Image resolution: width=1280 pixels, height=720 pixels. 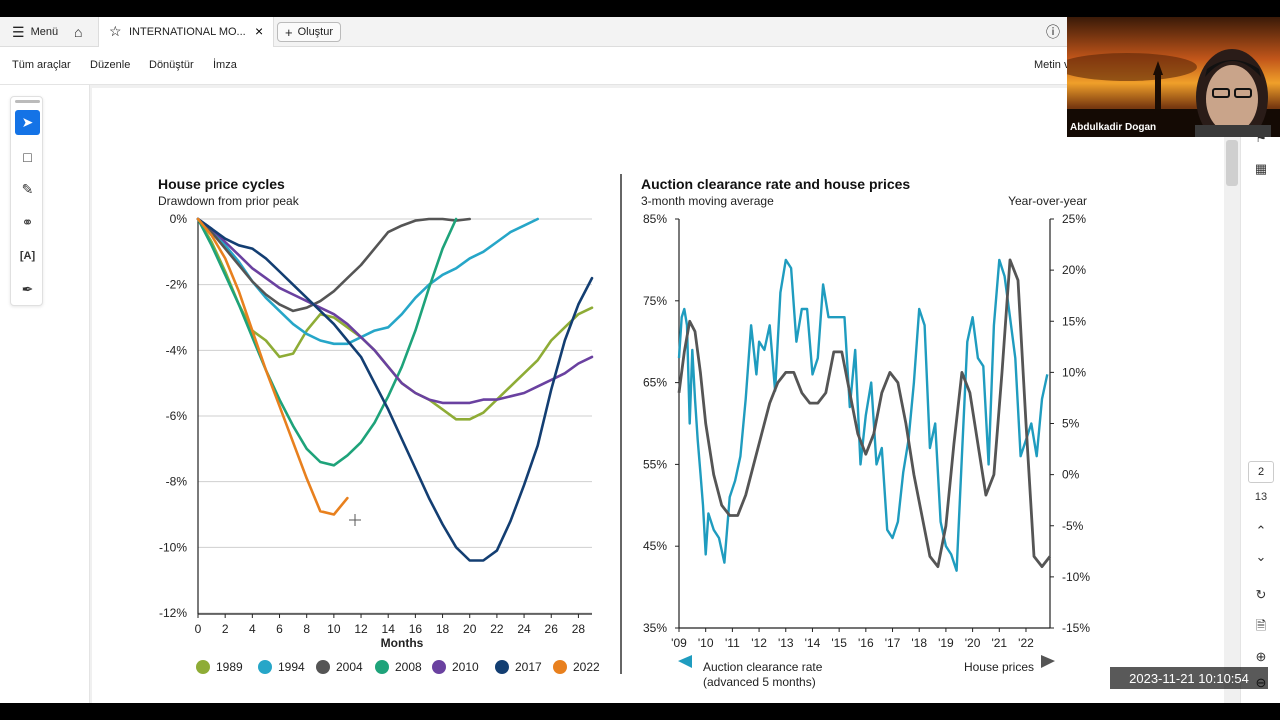 What do you see at coordinates (439, 667) in the screenshot?
I see `legend-marker-2010` at bounding box center [439, 667].